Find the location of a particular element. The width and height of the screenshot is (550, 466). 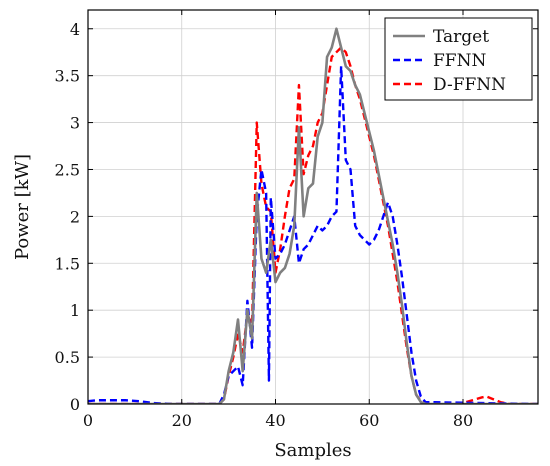

y-tick-label: 0.5 is located at coordinates (67, 357).